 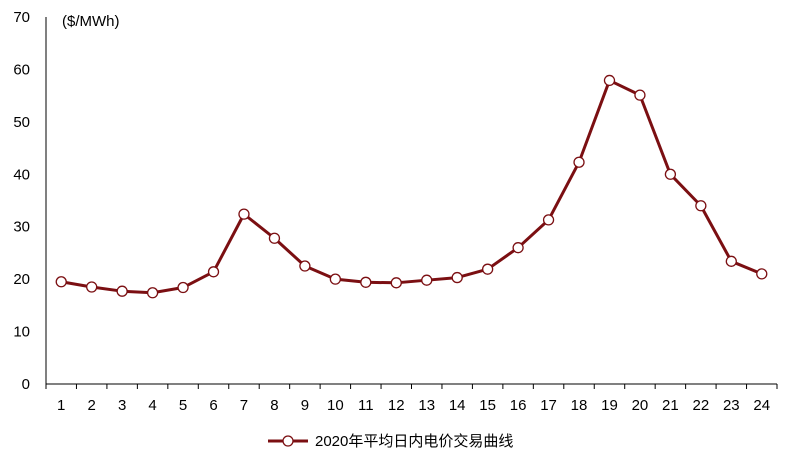 I want to click on y-tick-label-60: 60, so click(x=21, y=69).